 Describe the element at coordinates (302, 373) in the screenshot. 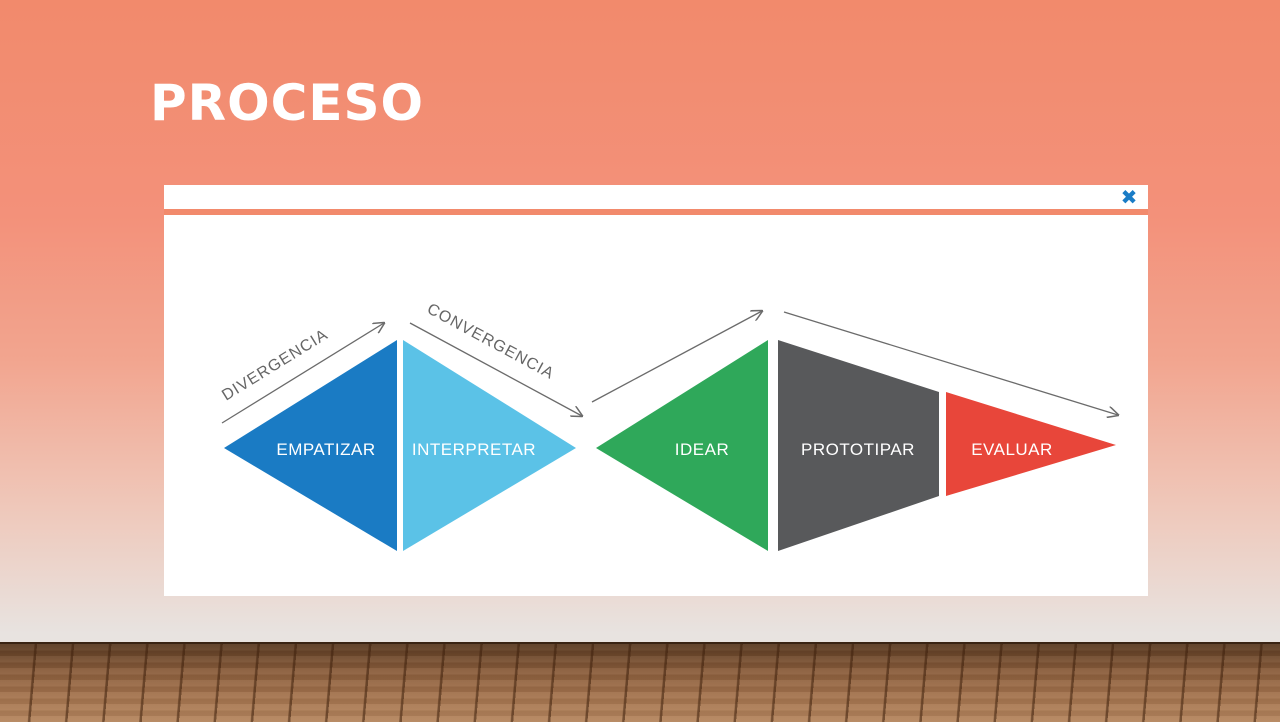

I see `divergencia-arrow` at that location.